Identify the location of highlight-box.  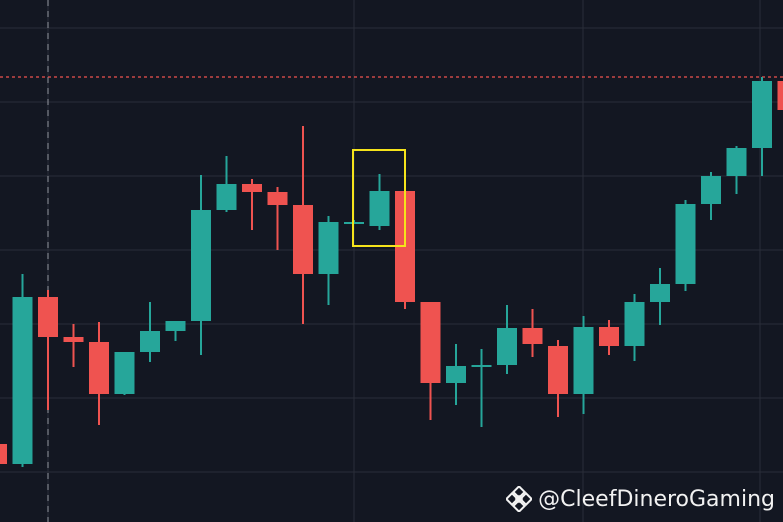
(379, 198).